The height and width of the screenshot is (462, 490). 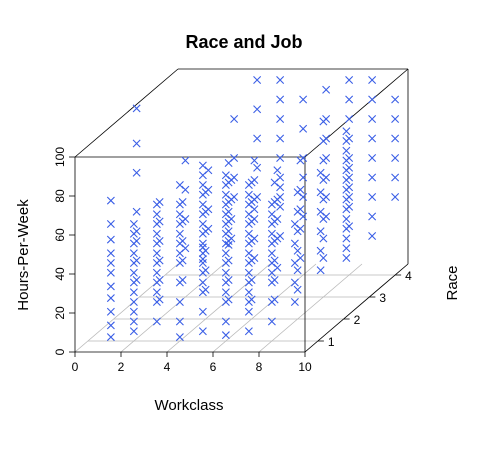 I want to click on y-axis-label: Race, so click(x=452, y=282).